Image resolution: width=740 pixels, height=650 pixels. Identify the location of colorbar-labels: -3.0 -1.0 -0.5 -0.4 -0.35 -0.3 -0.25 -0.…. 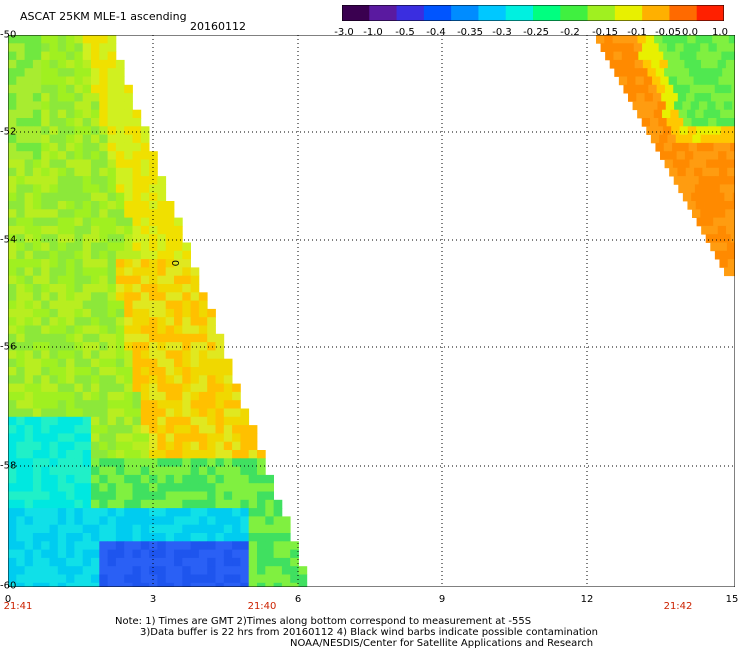
(530, 33).